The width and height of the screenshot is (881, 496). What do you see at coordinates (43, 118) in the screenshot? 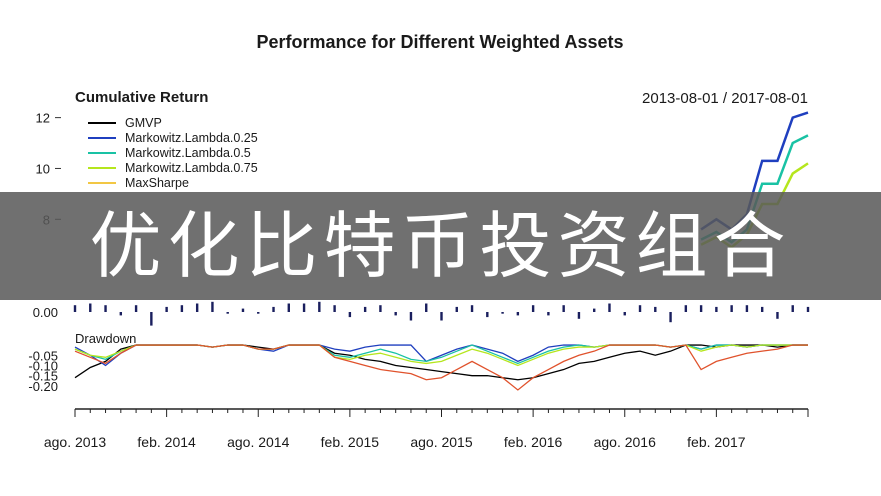
I see `cumulative-return-y-tick: 12` at bounding box center [43, 118].